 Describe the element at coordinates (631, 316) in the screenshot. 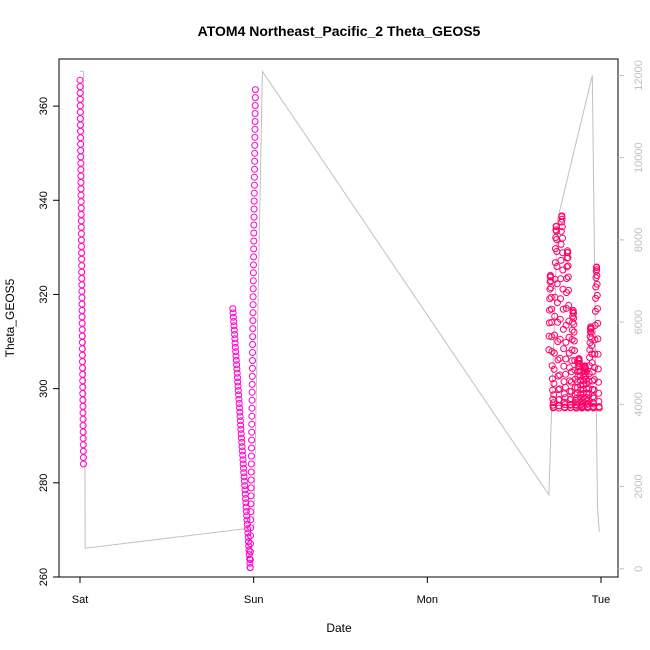

I see `y-axis-right: 0 2000 4000 6000 8000 10000 12000` at that location.